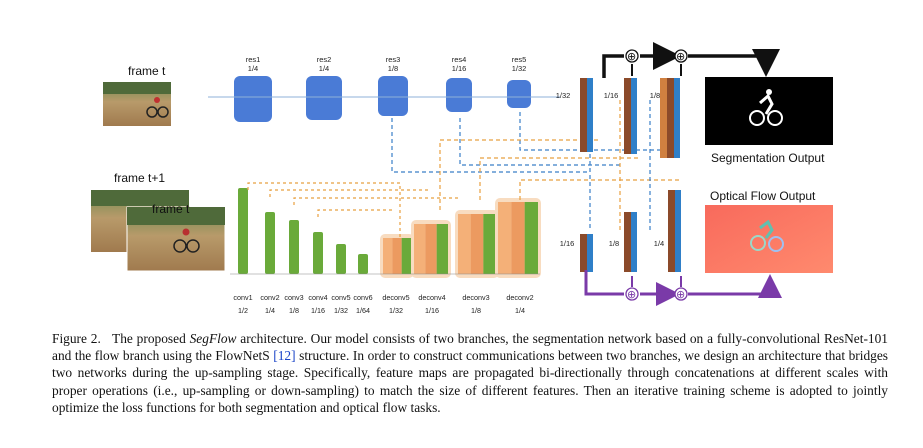  Describe the element at coordinates (151, 338) in the screenshot. I see `caption-text-1: The proposed` at that location.